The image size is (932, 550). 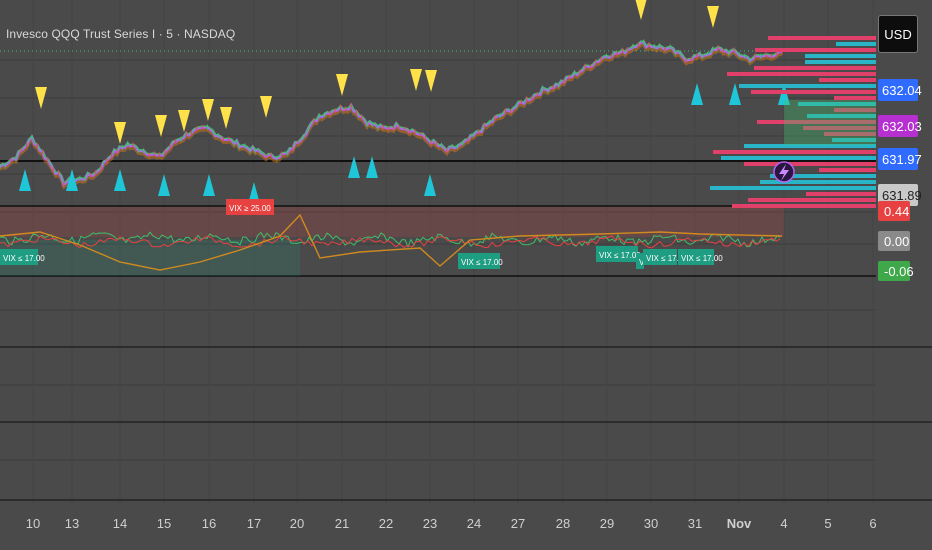 What do you see at coordinates (33, 523) in the screenshot?
I see `x-tick-label: 10` at bounding box center [33, 523].